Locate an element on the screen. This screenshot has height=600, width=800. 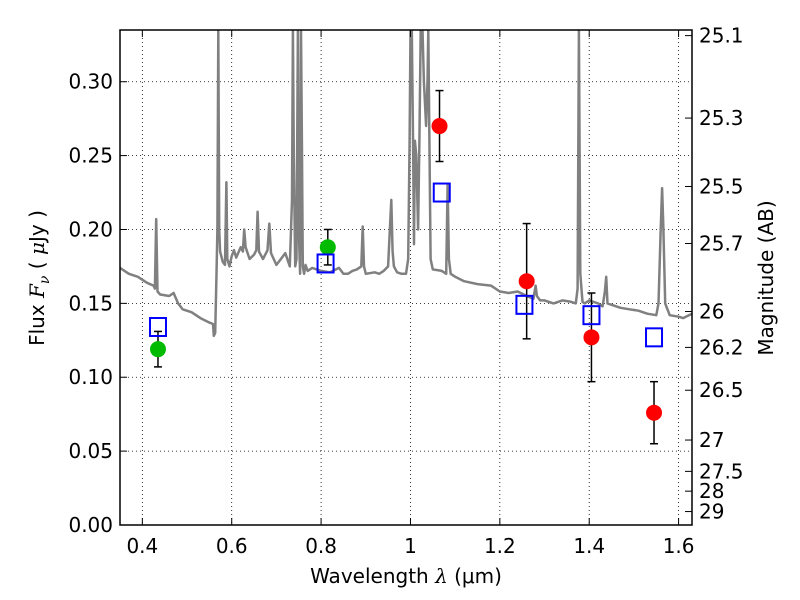
y-tick-label: 0.00 is located at coordinates (90, 525).